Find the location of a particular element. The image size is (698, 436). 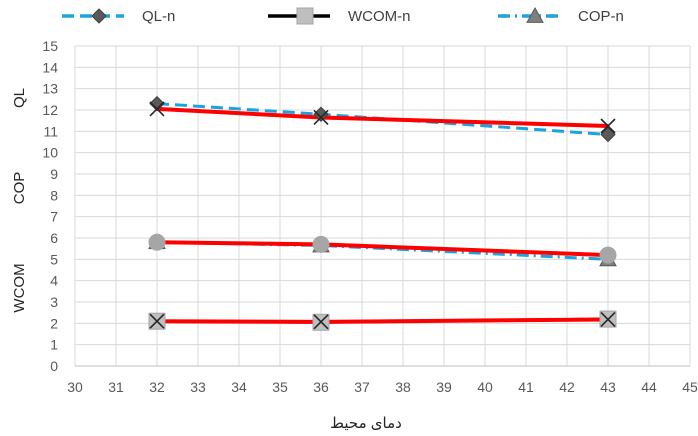

x-tick-label: 40 is located at coordinates (485, 387).